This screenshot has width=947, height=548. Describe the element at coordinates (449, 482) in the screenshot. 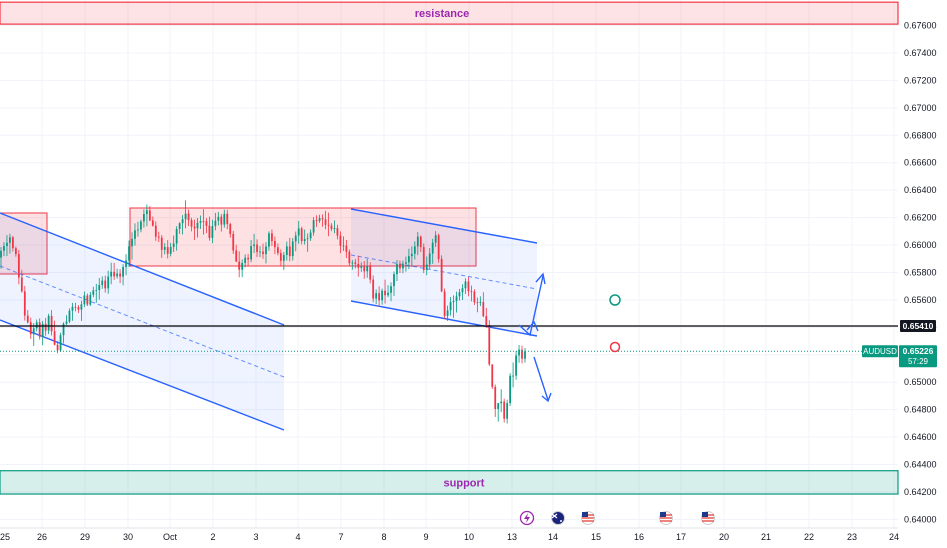

I see `support-zone: support` at that location.